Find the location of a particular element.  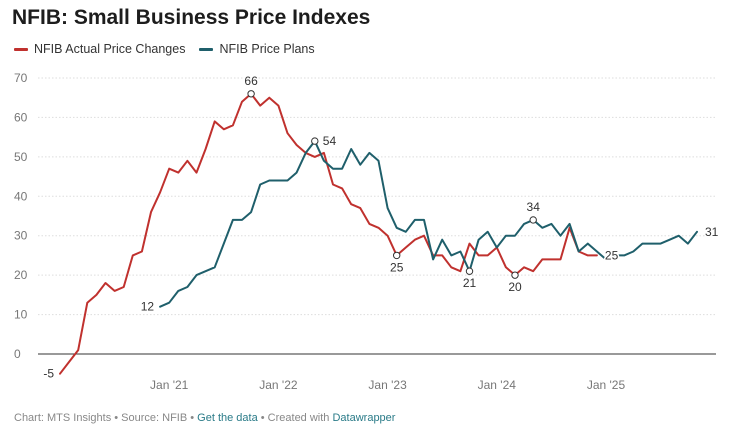

annotation-label: 21 is located at coordinates (470, 283).